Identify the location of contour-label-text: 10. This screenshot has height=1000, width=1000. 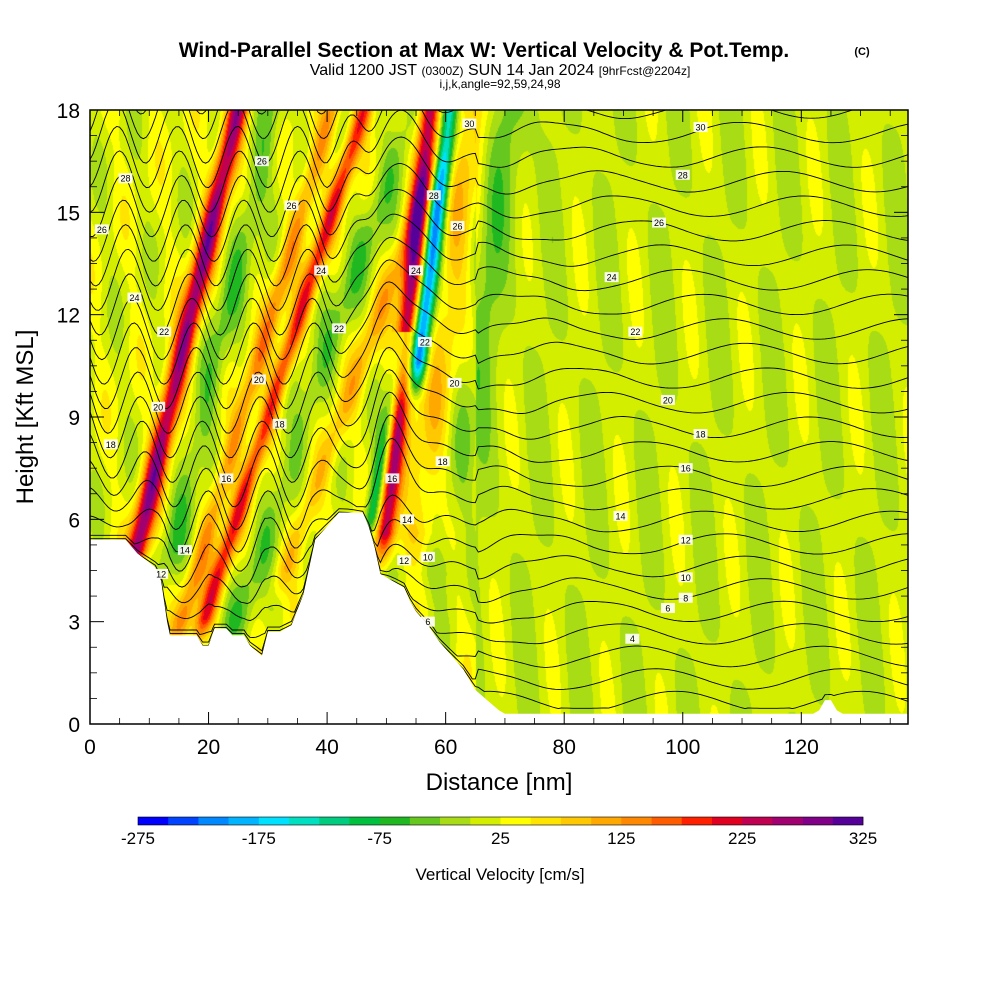
(686, 578).